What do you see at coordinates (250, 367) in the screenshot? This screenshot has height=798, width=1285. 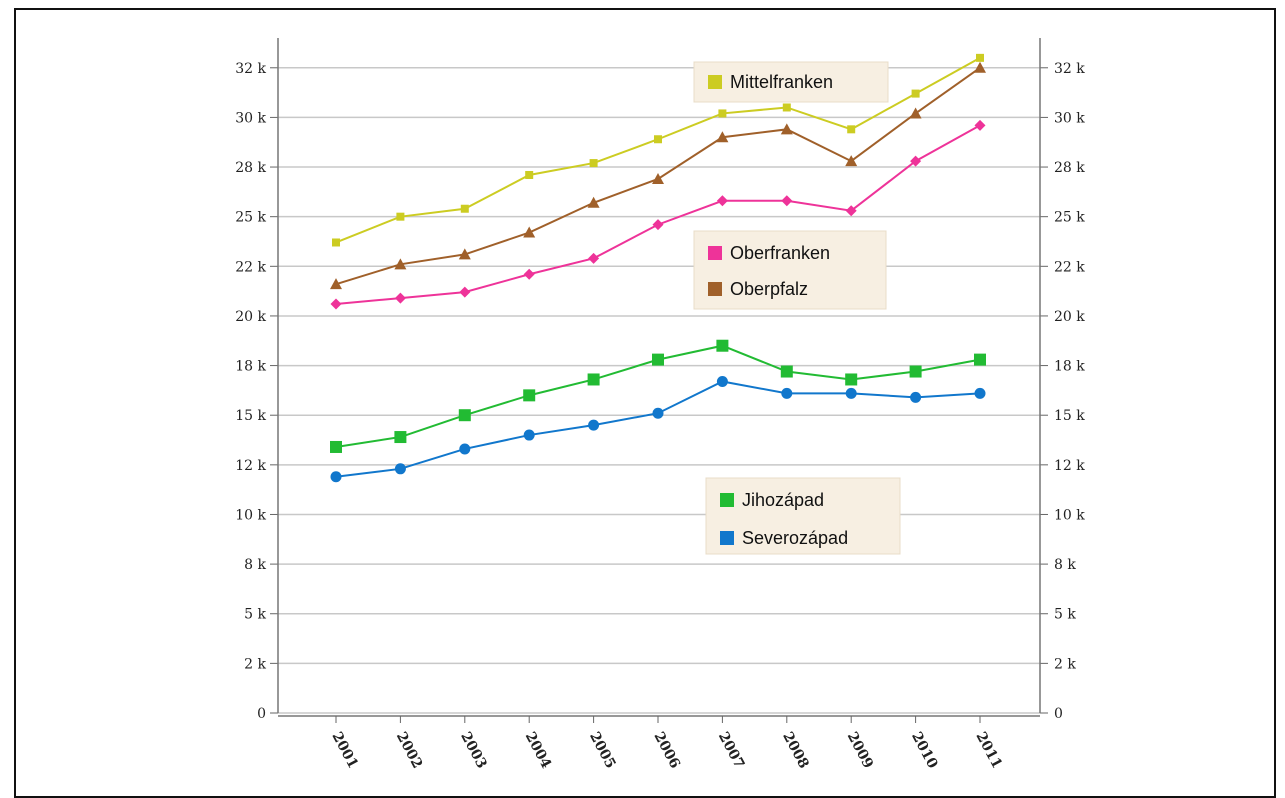 I see `y-tick-label-left: 18 k` at bounding box center [250, 367].